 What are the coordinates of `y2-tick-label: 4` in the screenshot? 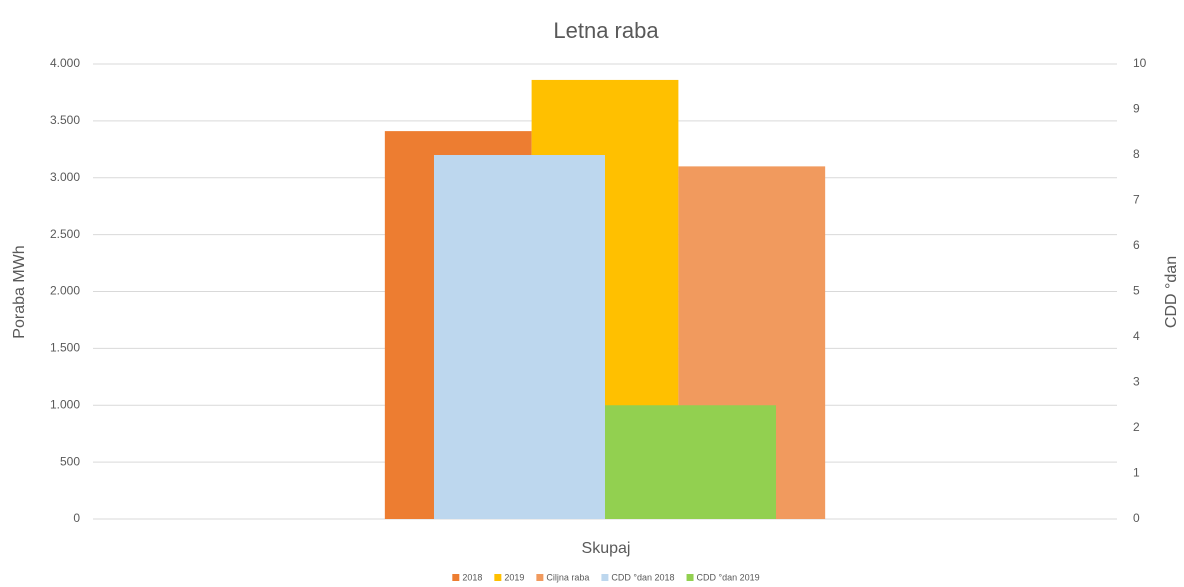 It's located at (1136, 336).